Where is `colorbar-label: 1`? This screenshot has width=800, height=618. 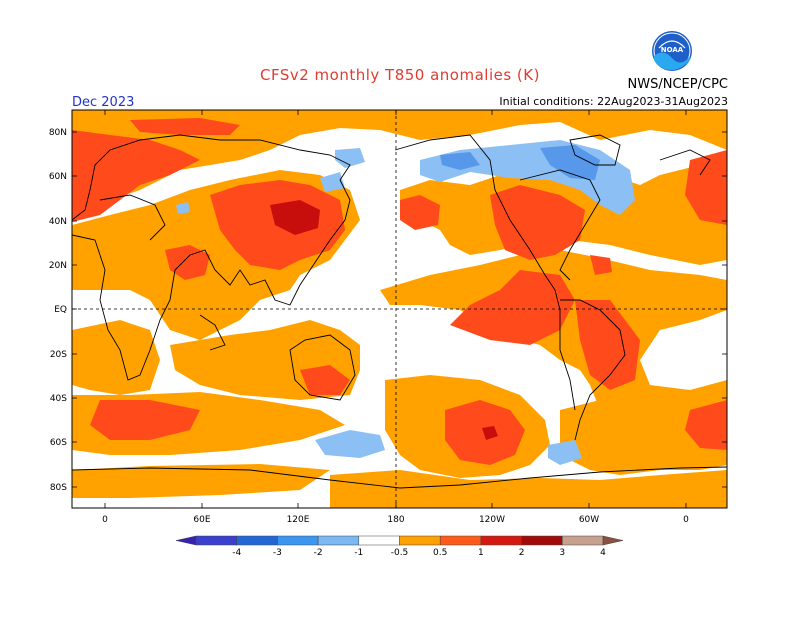
colorbar-label: 1 is located at coordinates (481, 553).